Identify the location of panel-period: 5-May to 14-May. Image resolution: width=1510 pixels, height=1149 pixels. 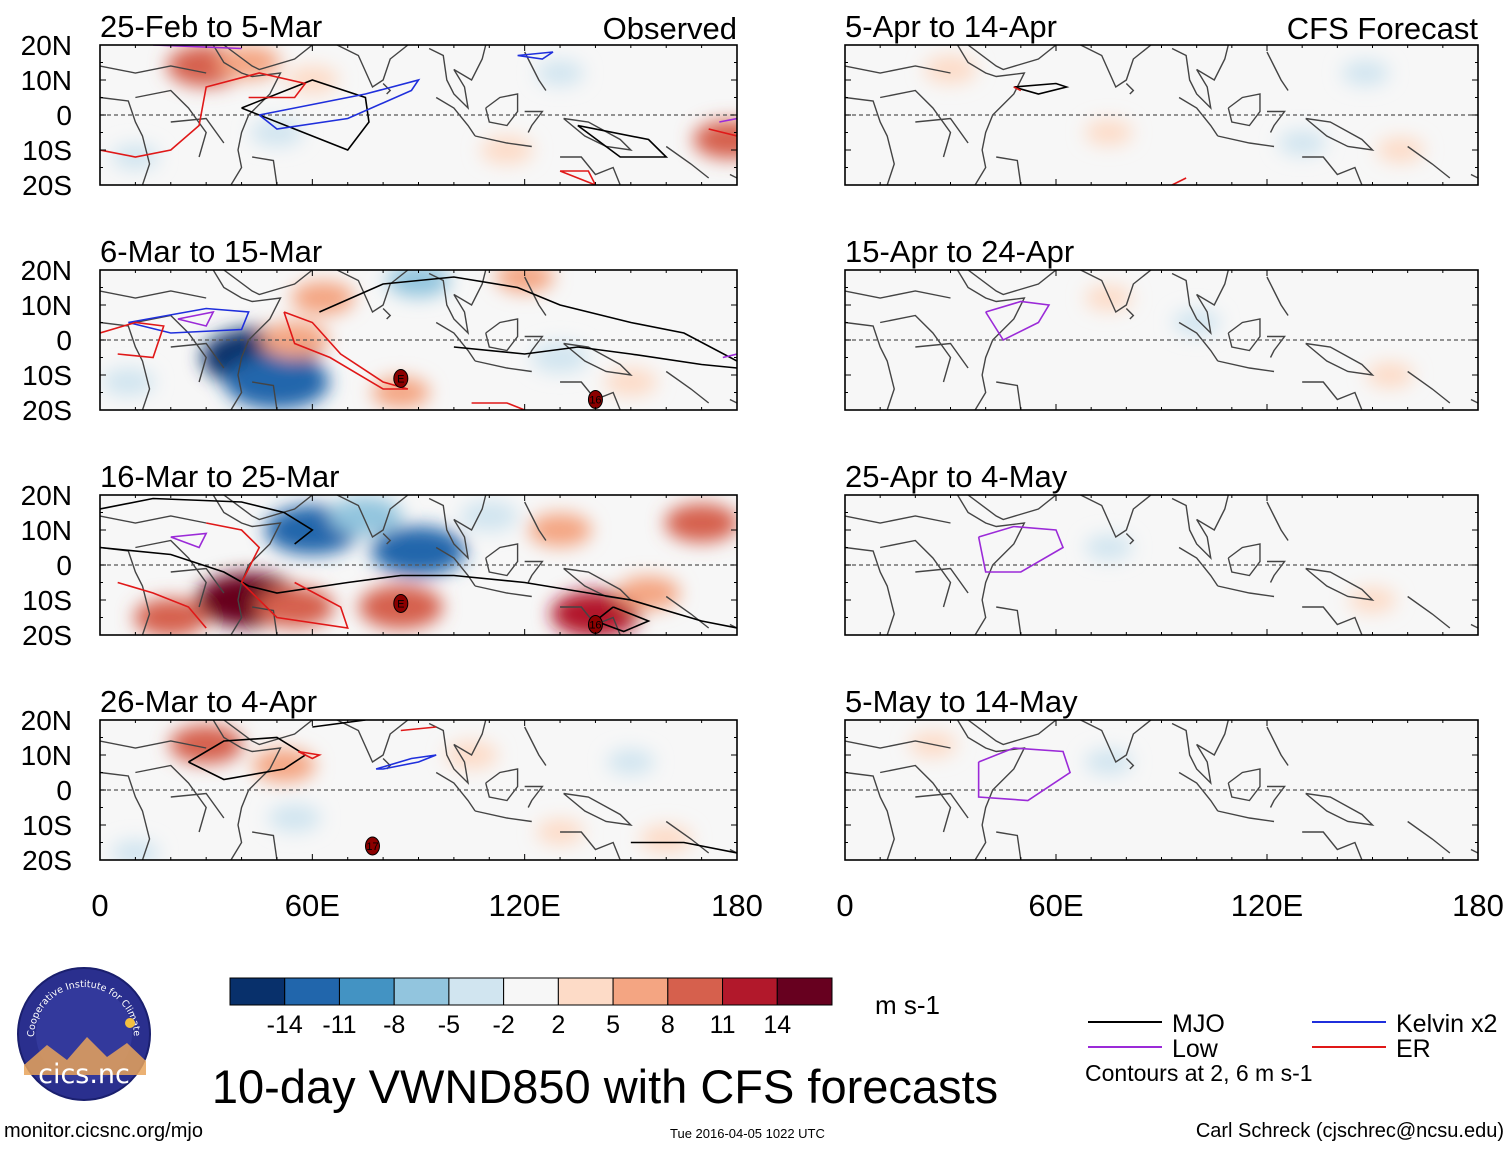
(961, 701).